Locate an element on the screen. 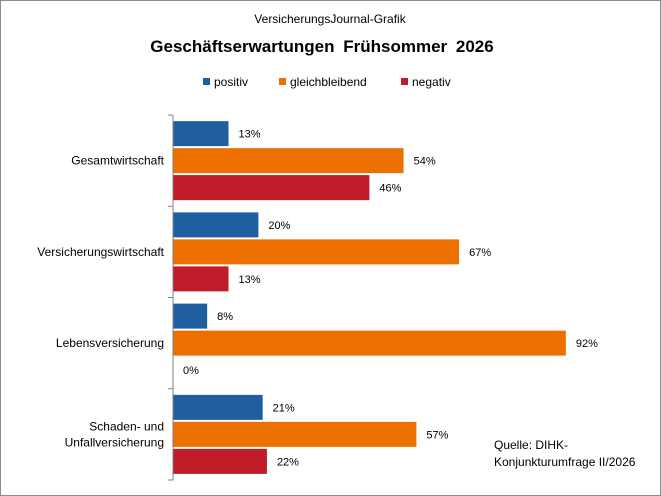 The image size is (661, 496). value-label-versicherungswirtschaft-negativ: 13% is located at coordinates (250, 280).